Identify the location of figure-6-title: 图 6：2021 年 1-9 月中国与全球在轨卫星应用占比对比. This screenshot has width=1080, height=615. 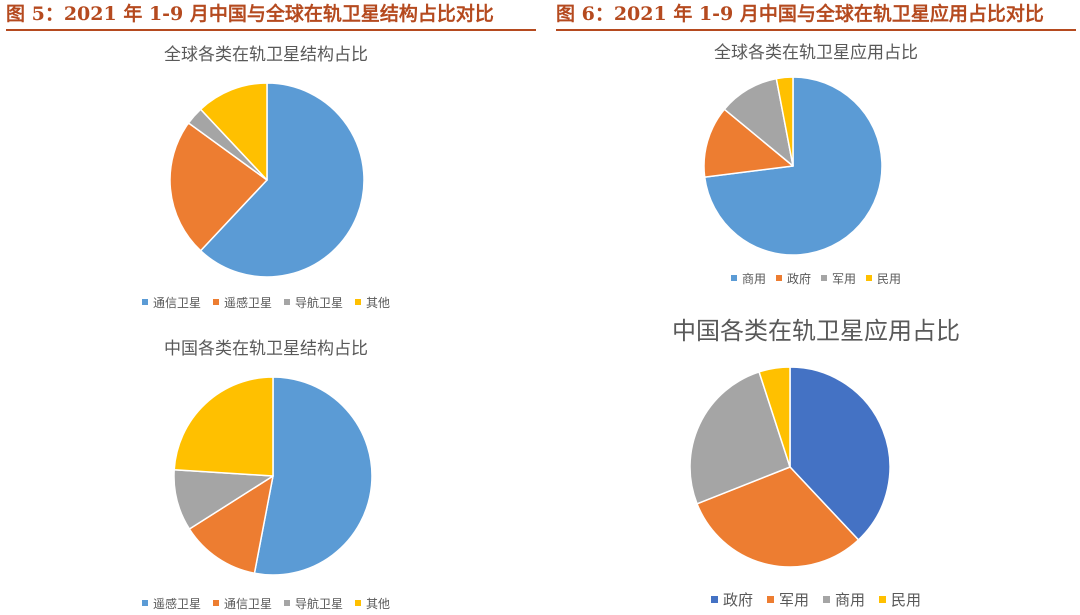
(800, 14).